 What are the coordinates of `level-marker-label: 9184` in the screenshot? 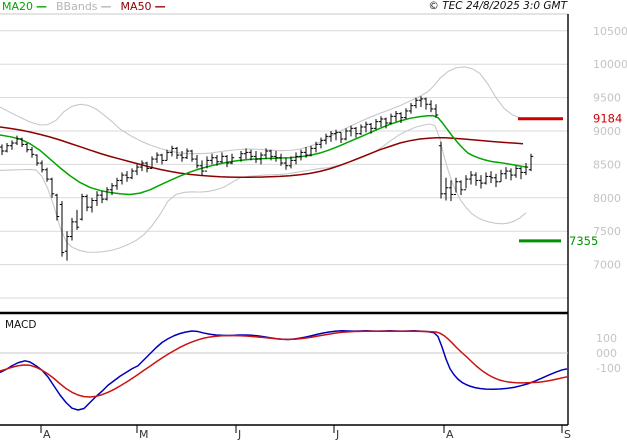 It's located at (607, 119).